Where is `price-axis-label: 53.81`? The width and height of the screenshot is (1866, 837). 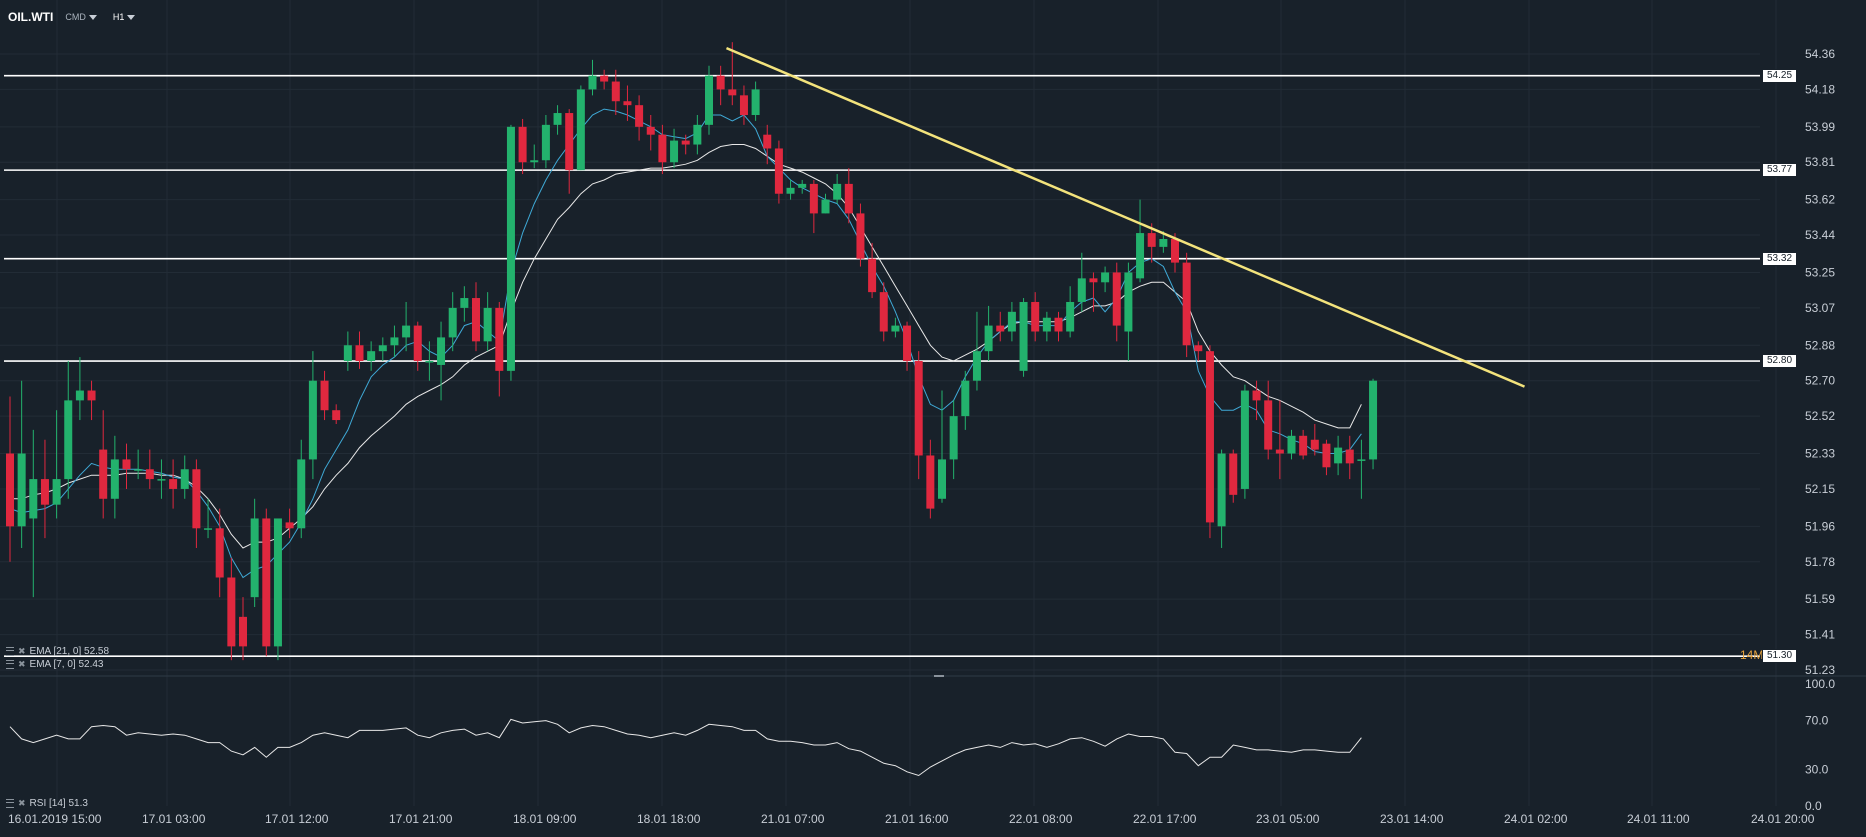 price-axis-label: 53.81 is located at coordinates (1820, 162).